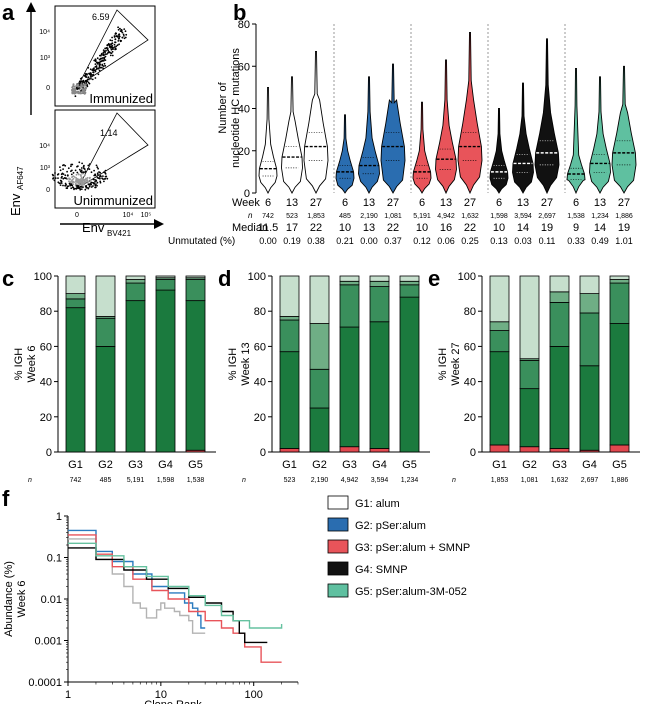  I want to click on series-line-G1, so click(137, 586).